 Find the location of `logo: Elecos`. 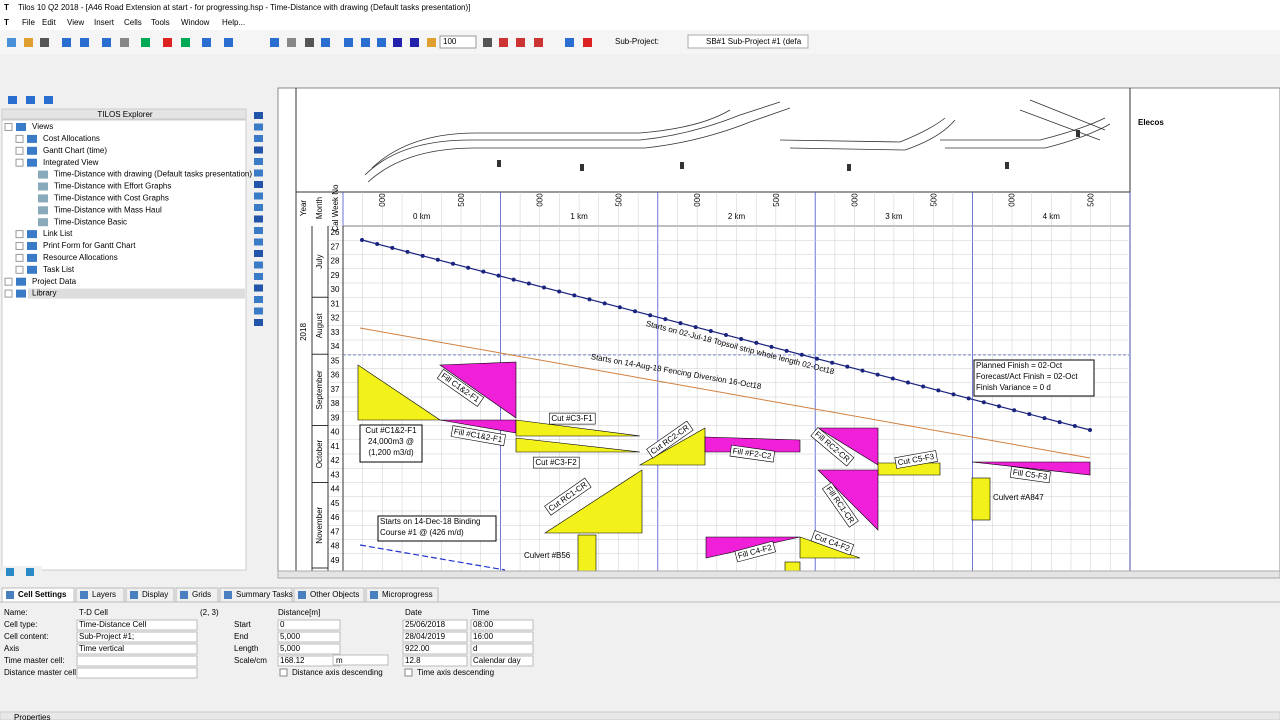

logo: Elecos is located at coordinates (1151, 122).